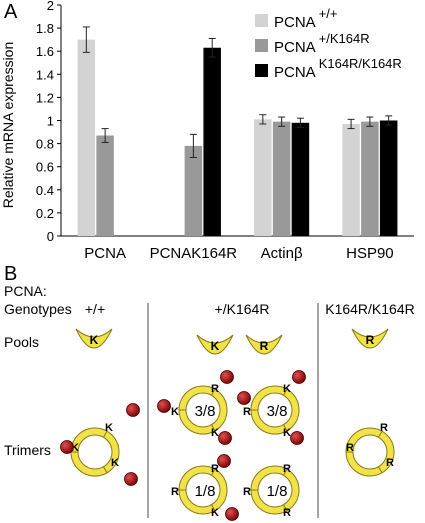  What do you see at coordinates (11, 12) in the screenshot?
I see `panel-a-letter: A` at bounding box center [11, 12].